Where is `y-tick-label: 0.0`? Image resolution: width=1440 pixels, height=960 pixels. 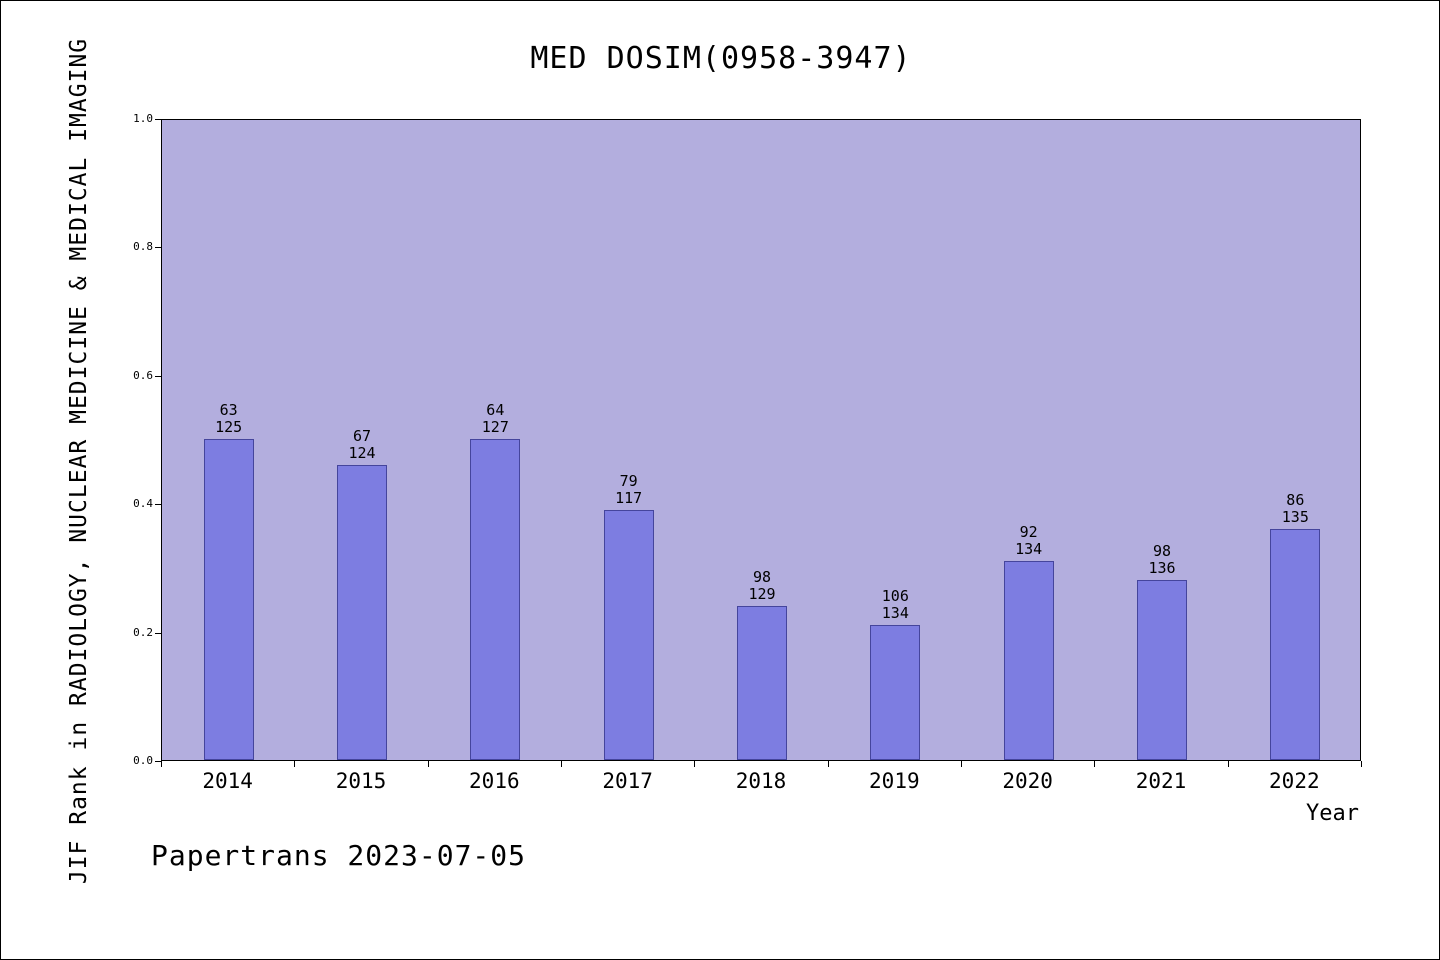 y-tick-label: 0.0 is located at coordinates (143, 760).